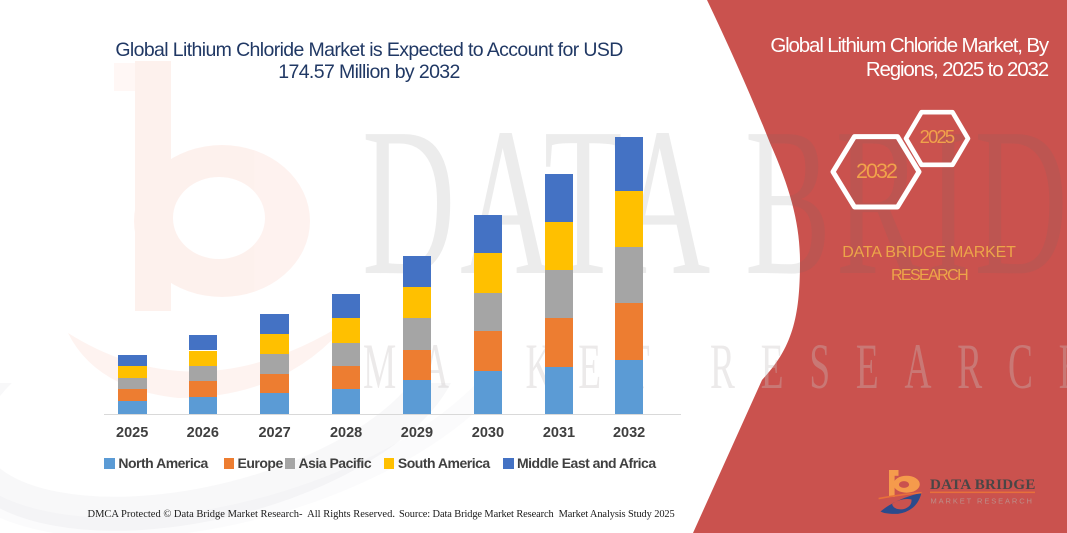 Image resolution: width=1067 pixels, height=533 pixels. Describe the element at coordinates (983, 485) in the screenshot. I see `svg-text: DATA BRIDGE` at that location.